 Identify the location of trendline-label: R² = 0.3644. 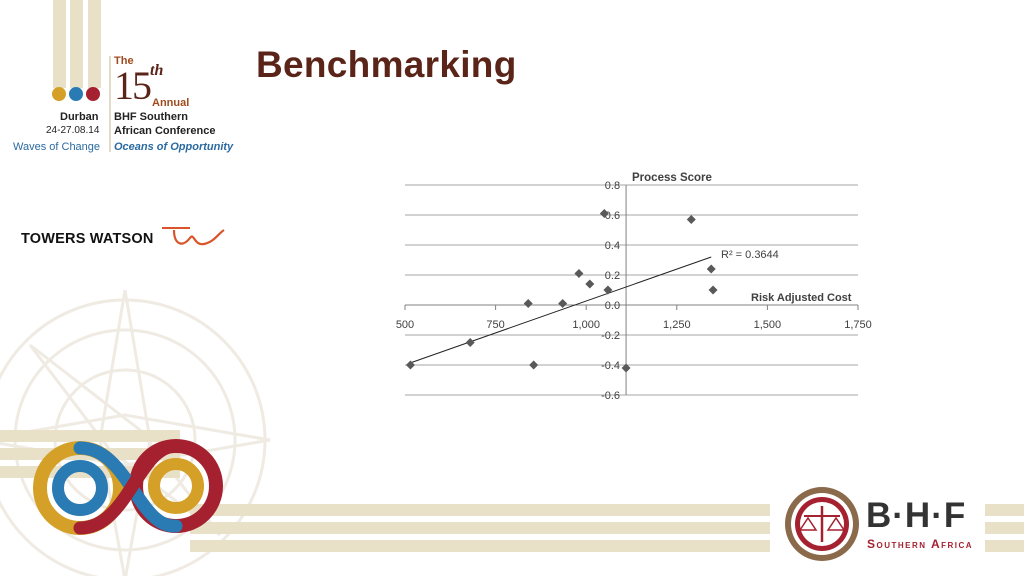
(750, 255).